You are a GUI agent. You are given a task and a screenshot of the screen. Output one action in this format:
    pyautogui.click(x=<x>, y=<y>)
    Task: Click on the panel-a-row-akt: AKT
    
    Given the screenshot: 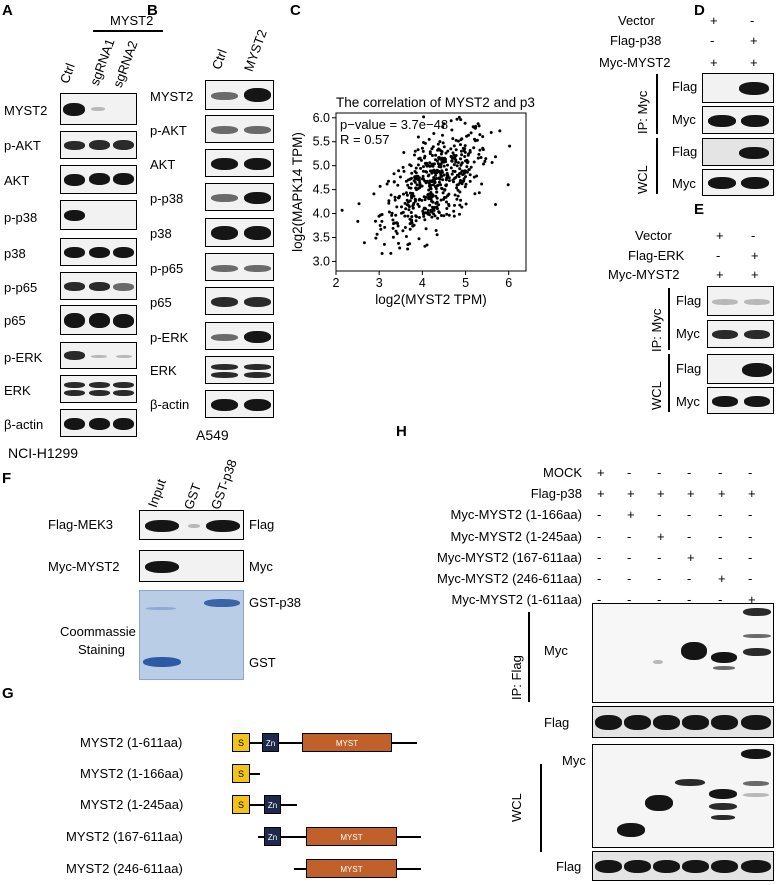 What is the action you would take?
    pyautogui.click(x=17, y=180)
    